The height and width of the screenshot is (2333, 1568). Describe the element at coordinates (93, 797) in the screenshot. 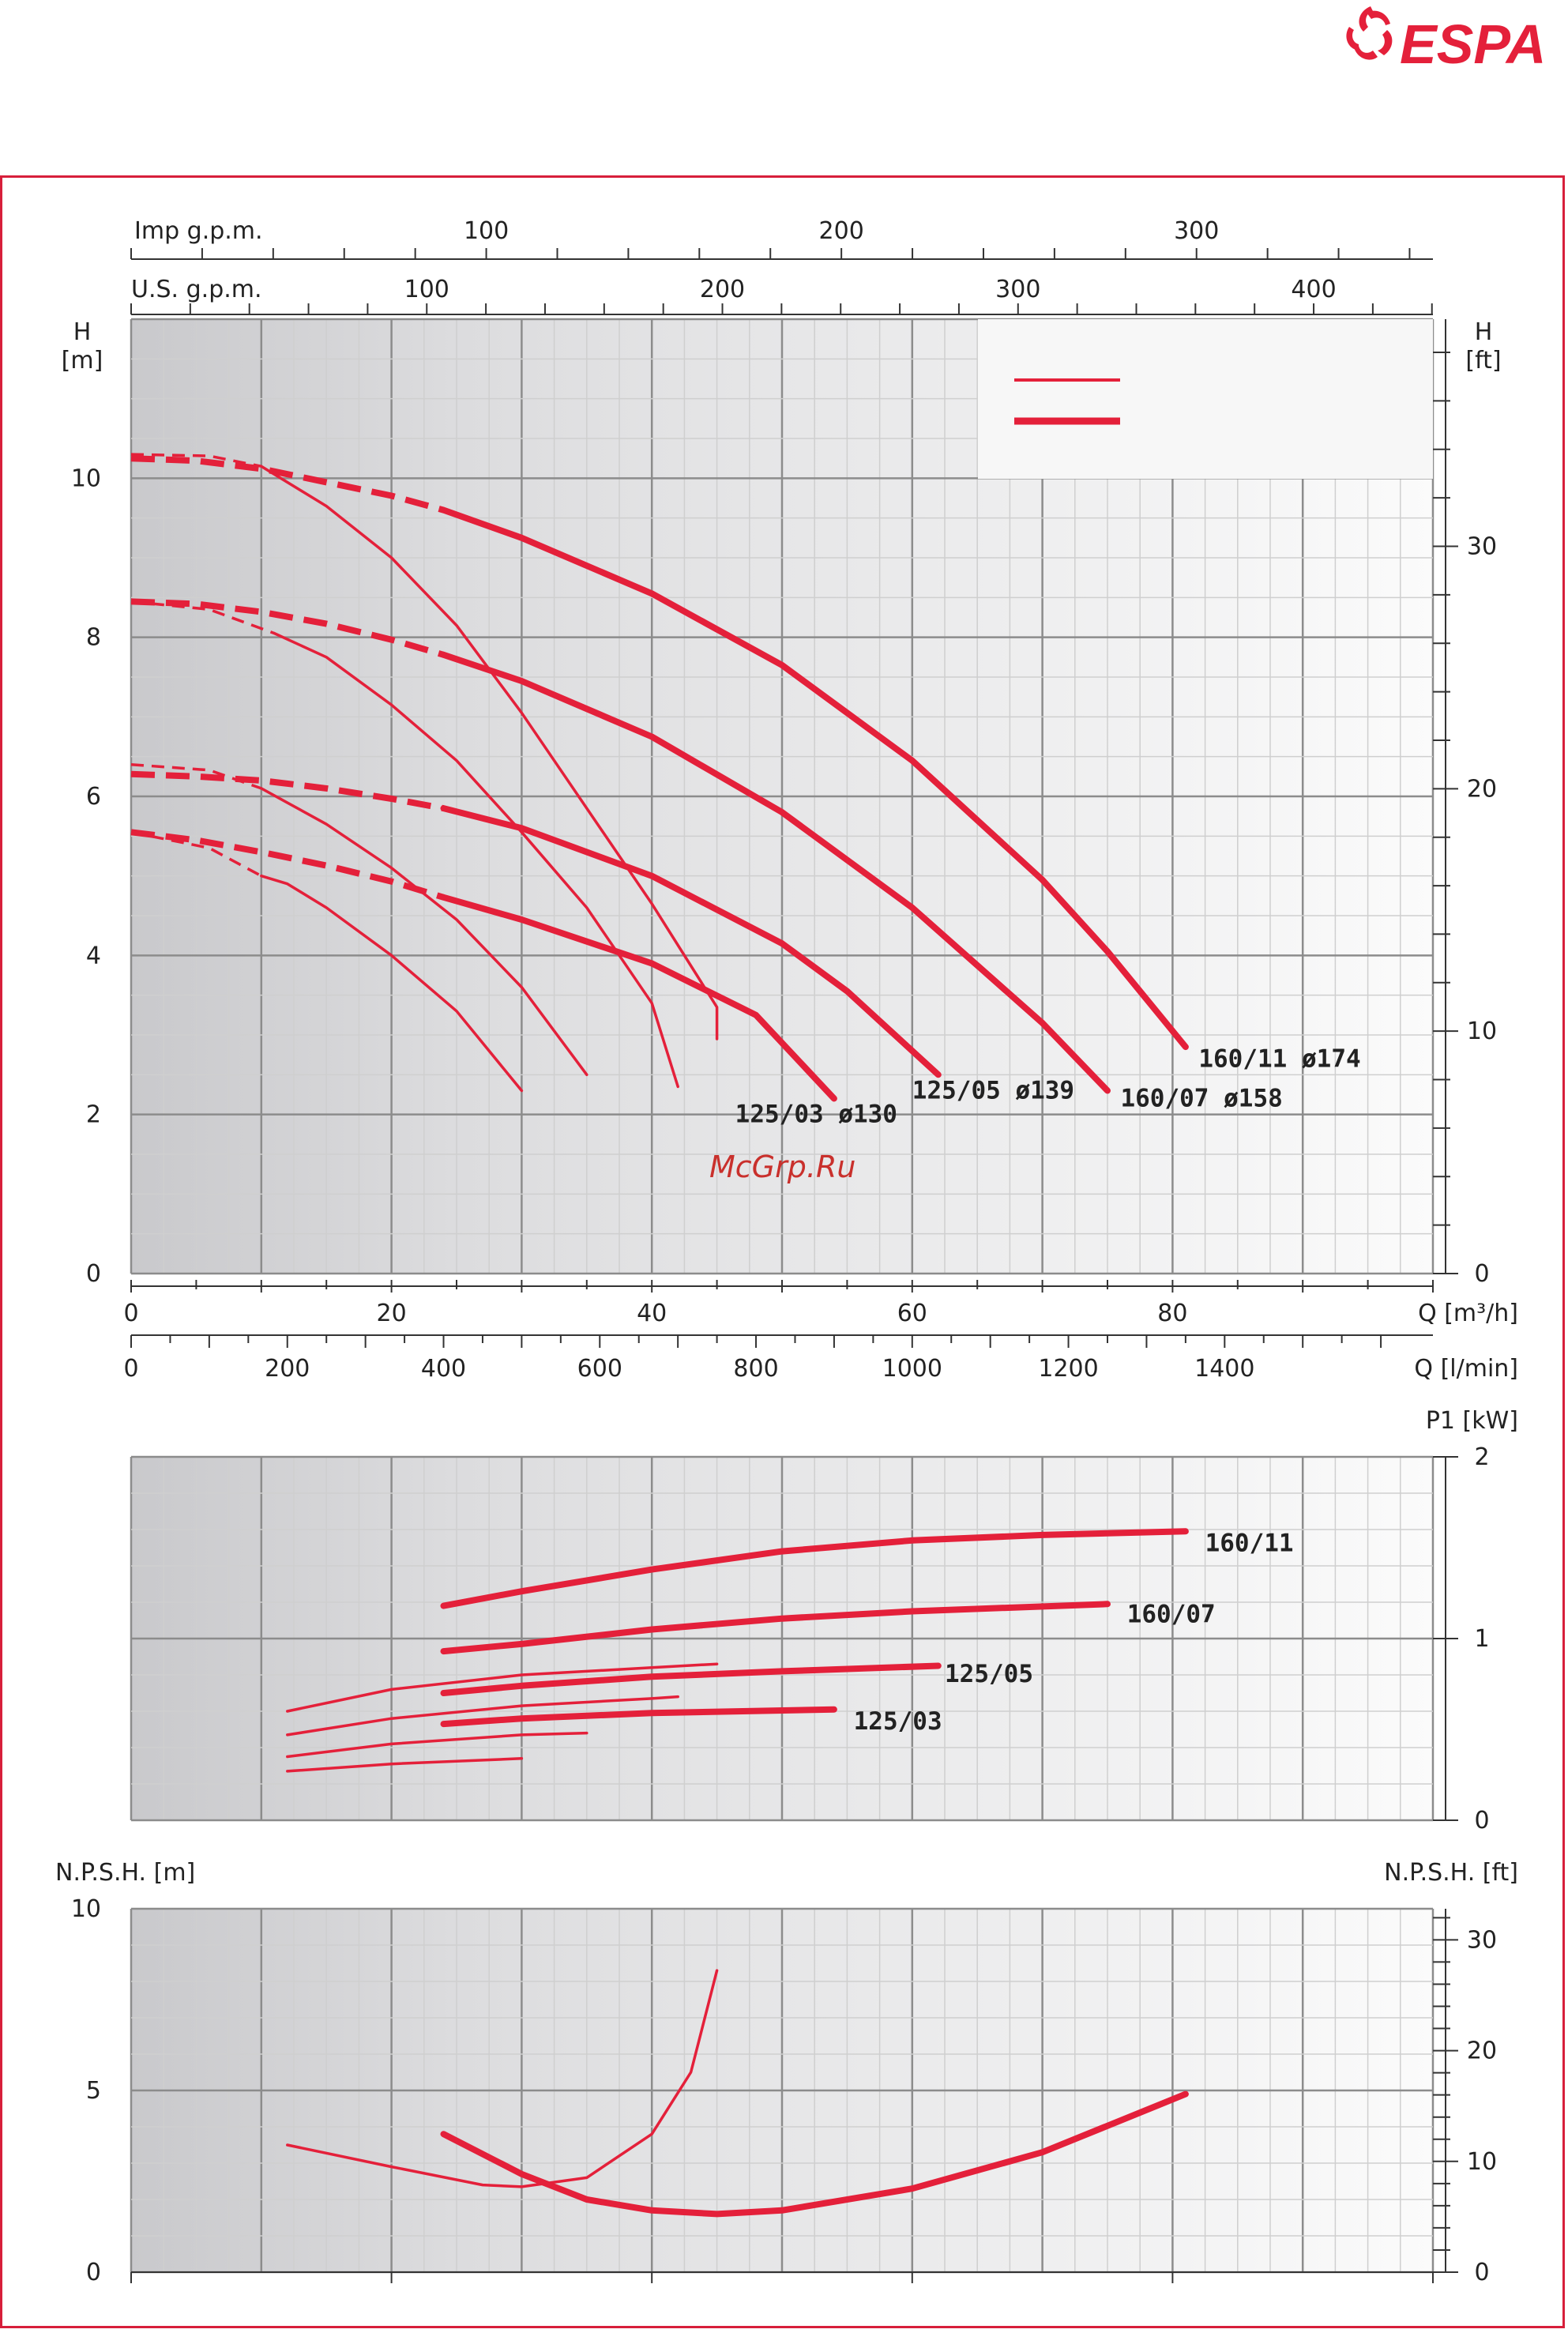

I see `y-tick-label-left: 6` at that location.